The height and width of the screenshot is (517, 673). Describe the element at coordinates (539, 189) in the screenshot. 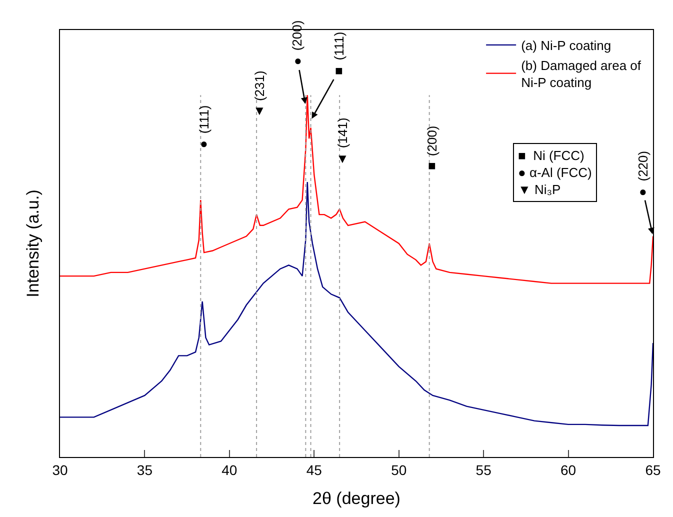

I see `annotation: ▼ Ni₃P` at that location.